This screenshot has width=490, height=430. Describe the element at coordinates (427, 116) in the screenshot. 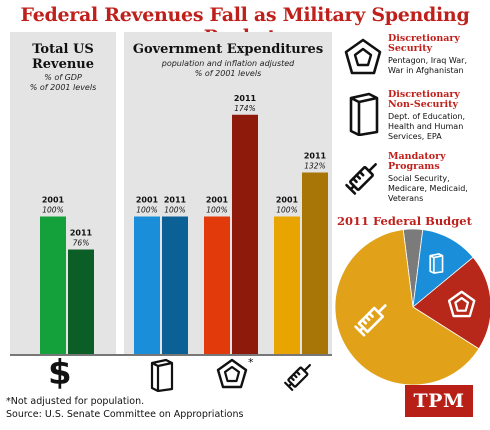

I see `legend-desc-non-security-1: Dept. of Education,` at that location.